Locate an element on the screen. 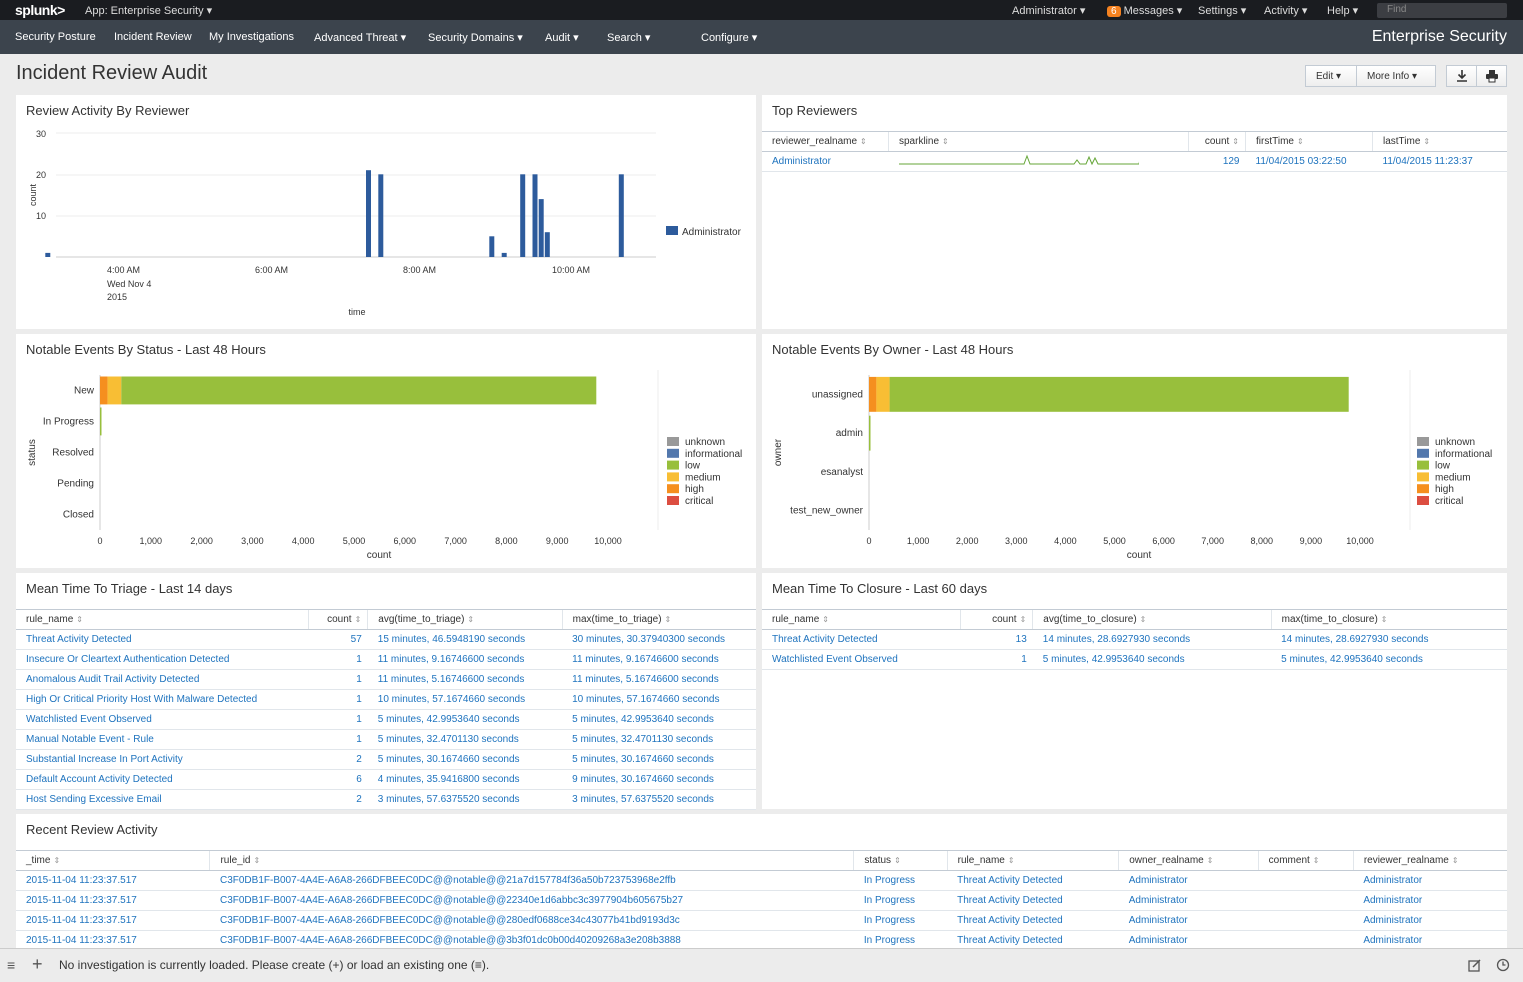  table-cell: 4 minutes, 35.9416800 seconds is located at coordinates (465, 779).